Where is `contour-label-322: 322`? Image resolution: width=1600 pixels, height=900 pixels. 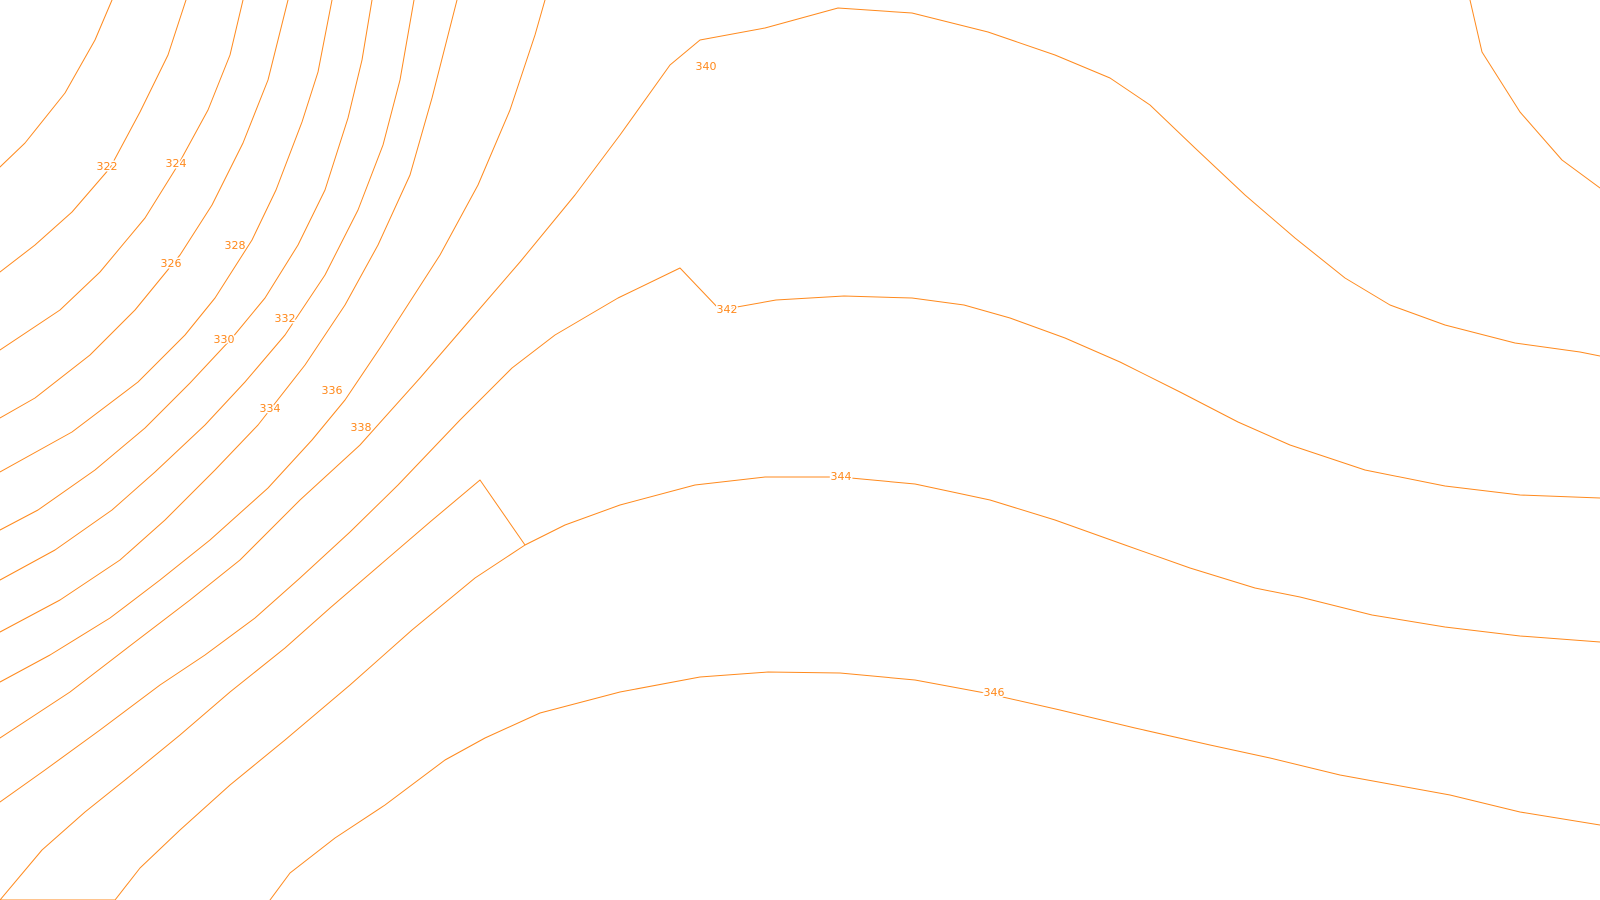
contour-label-322: 322 is located at coordinates (107, 166).